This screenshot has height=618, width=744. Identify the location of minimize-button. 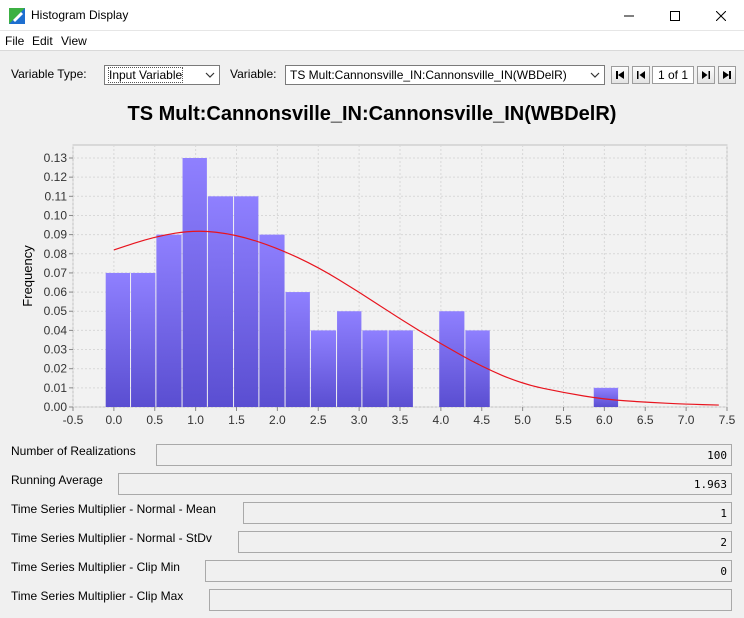
(629, 15).